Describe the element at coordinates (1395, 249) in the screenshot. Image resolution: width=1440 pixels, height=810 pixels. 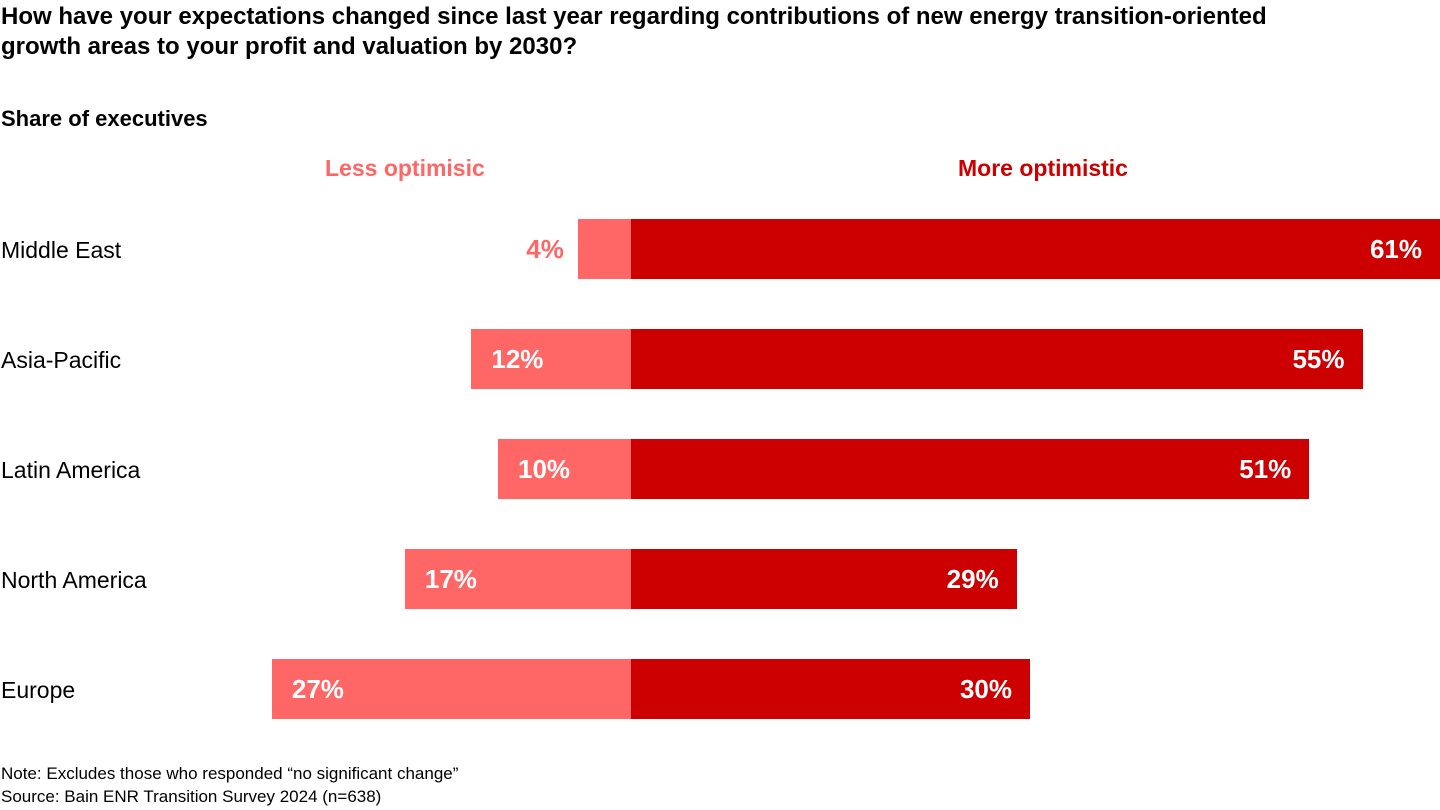
I see `data-label-more: 61%` at that location.